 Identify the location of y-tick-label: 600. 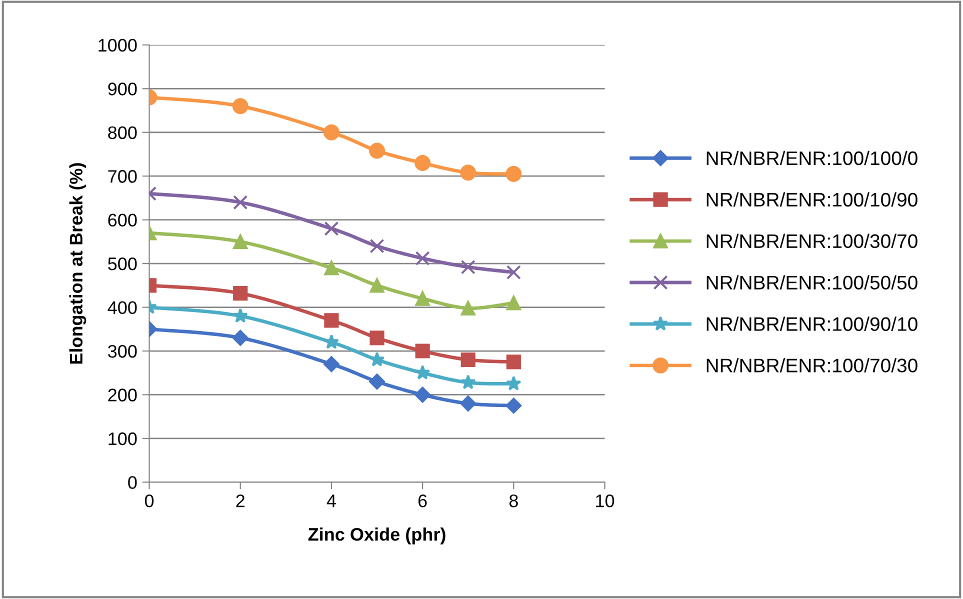
(122, 220).